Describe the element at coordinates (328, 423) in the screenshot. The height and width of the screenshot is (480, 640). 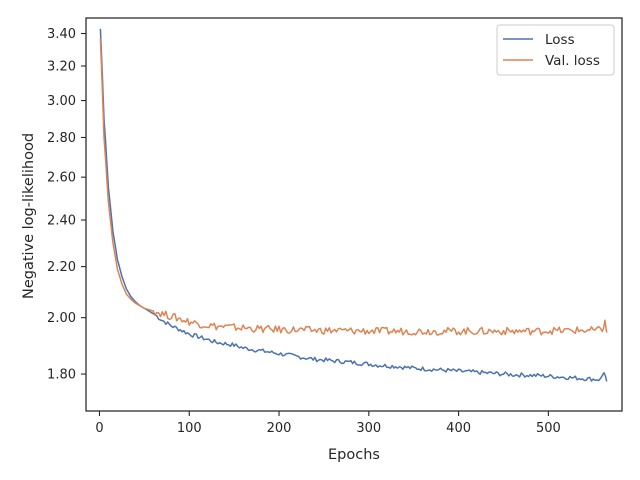
I see `x-axis-ticks: 0 100 200 300 400 500` at that location.